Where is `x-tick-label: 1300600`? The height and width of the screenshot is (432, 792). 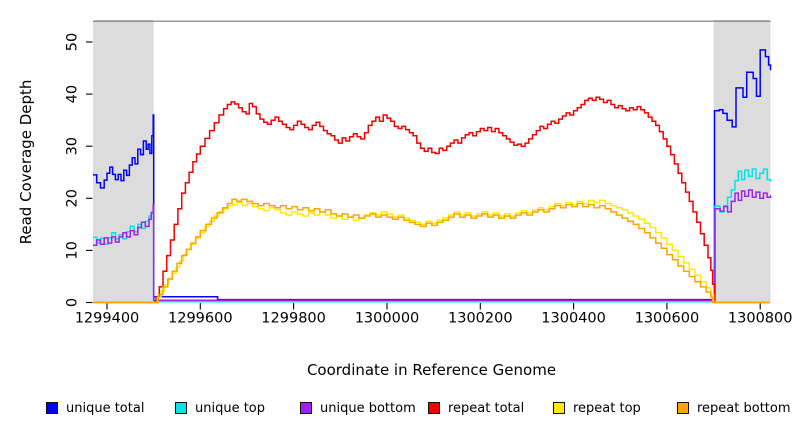
x-tick-label: 1300600 is located at coordinates (667, 319).